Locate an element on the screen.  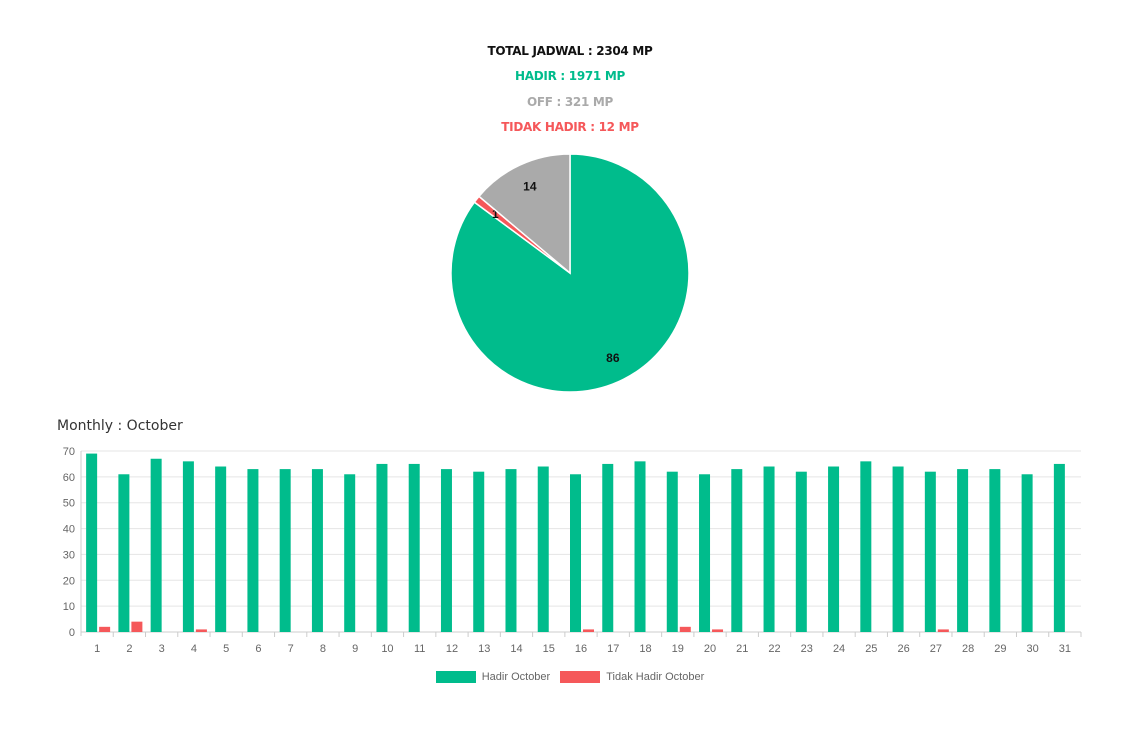
x-tick-label: 28 is located at coordinates (968, 649).